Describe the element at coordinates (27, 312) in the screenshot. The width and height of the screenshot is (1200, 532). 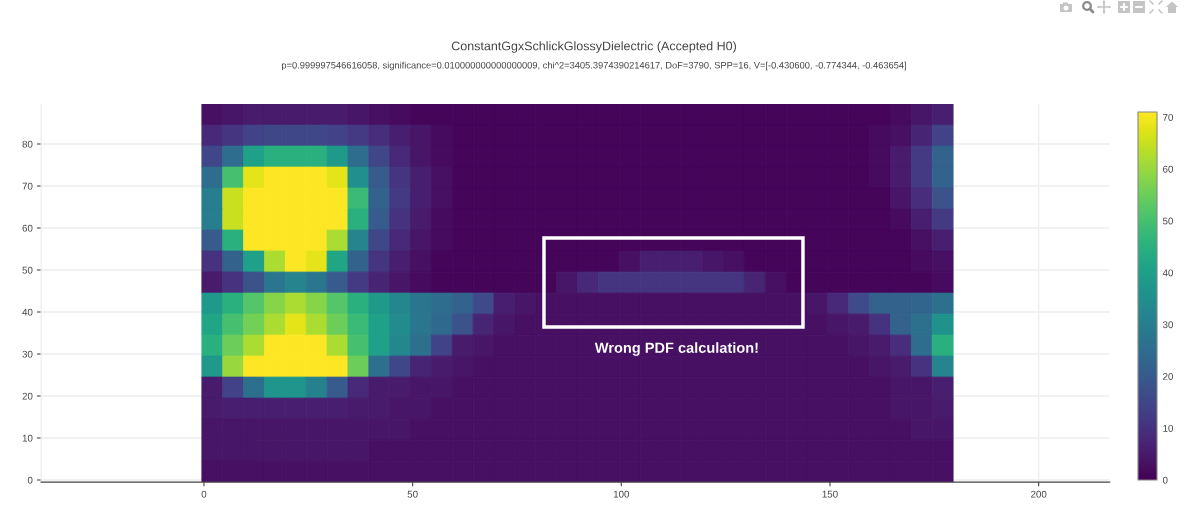
I see `y-tick-label: 40` at that location.